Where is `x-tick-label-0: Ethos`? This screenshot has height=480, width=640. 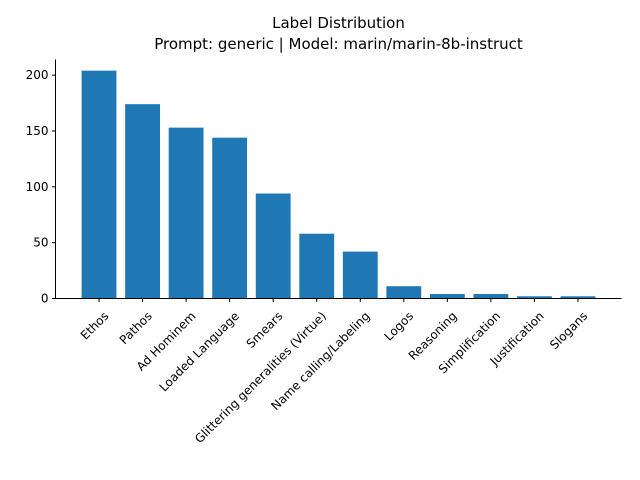 x-tick-label-0: Ethos is located at coordinates (95, 326).